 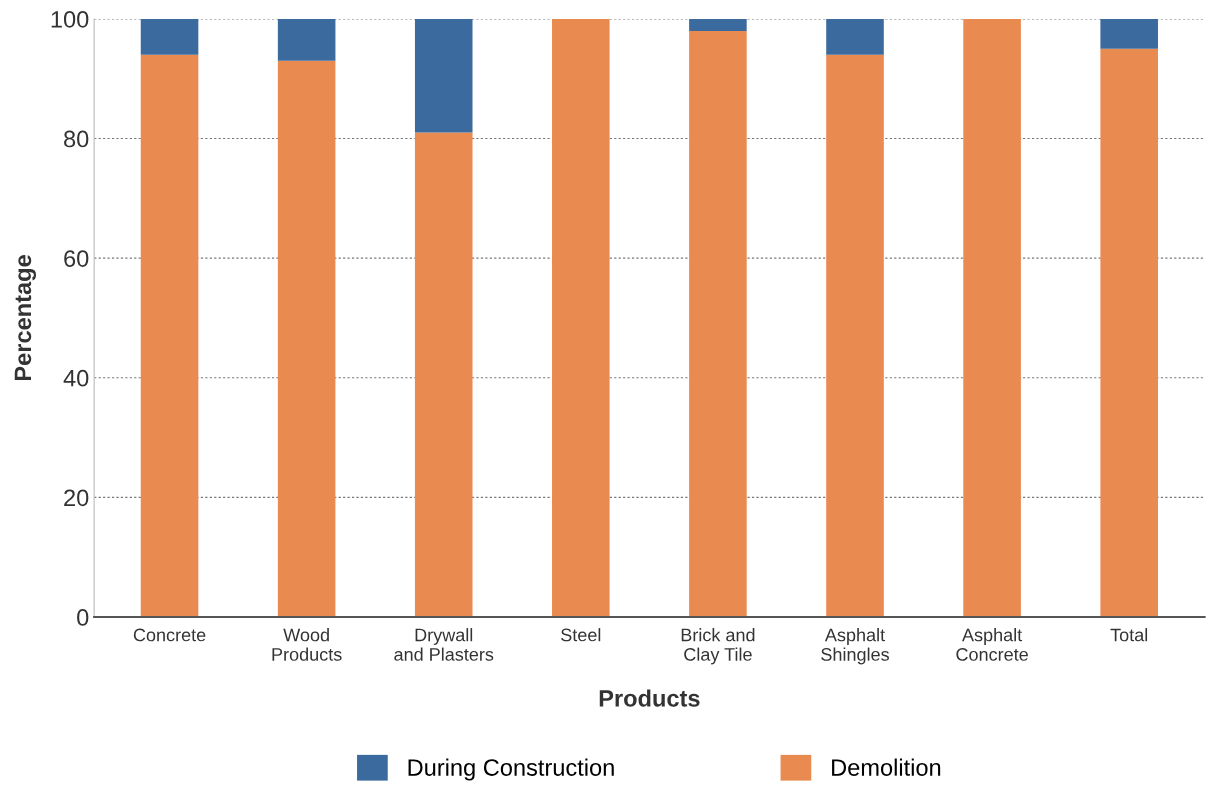 What do you see at coordinates (169, 635) in the screenshot?
I see `x-tick-label: Concrete` at bounding box center [169, 635].